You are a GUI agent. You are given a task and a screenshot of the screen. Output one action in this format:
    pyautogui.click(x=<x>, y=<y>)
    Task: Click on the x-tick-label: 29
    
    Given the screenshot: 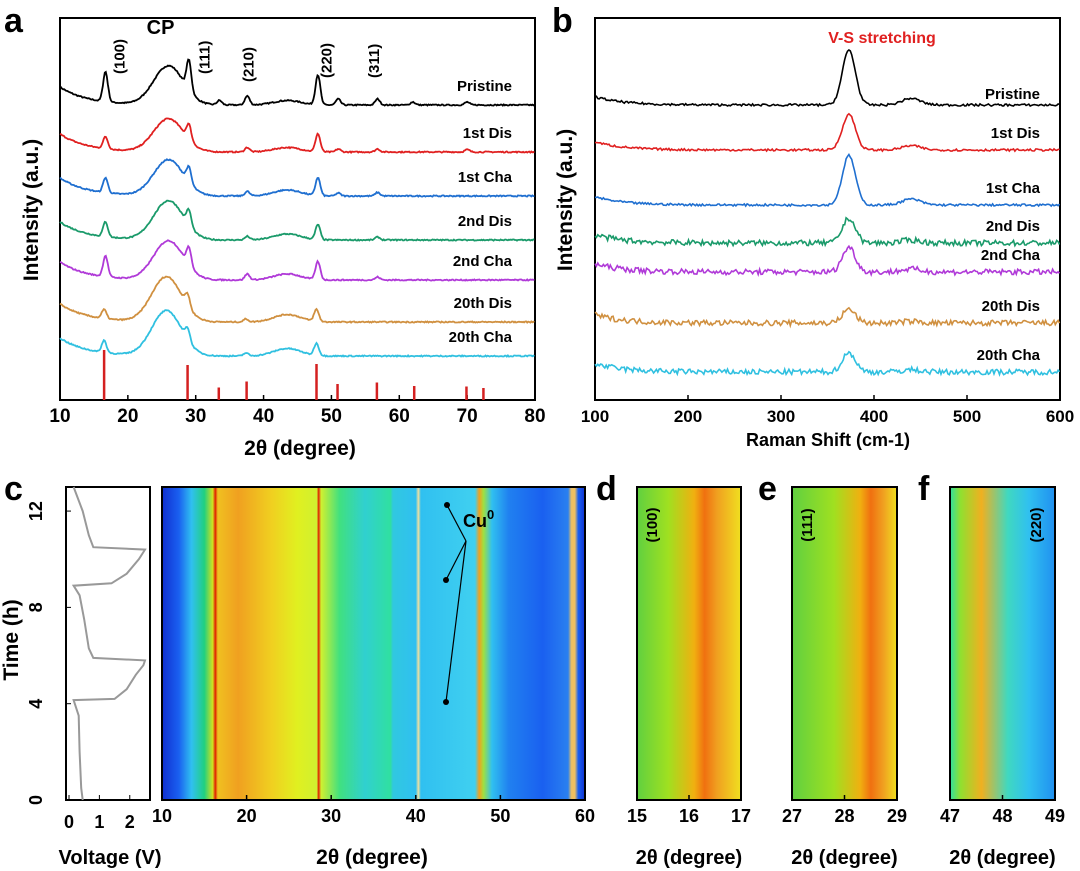 What is the action you would take?
    pyautogui.click(x=897, y=816)
    